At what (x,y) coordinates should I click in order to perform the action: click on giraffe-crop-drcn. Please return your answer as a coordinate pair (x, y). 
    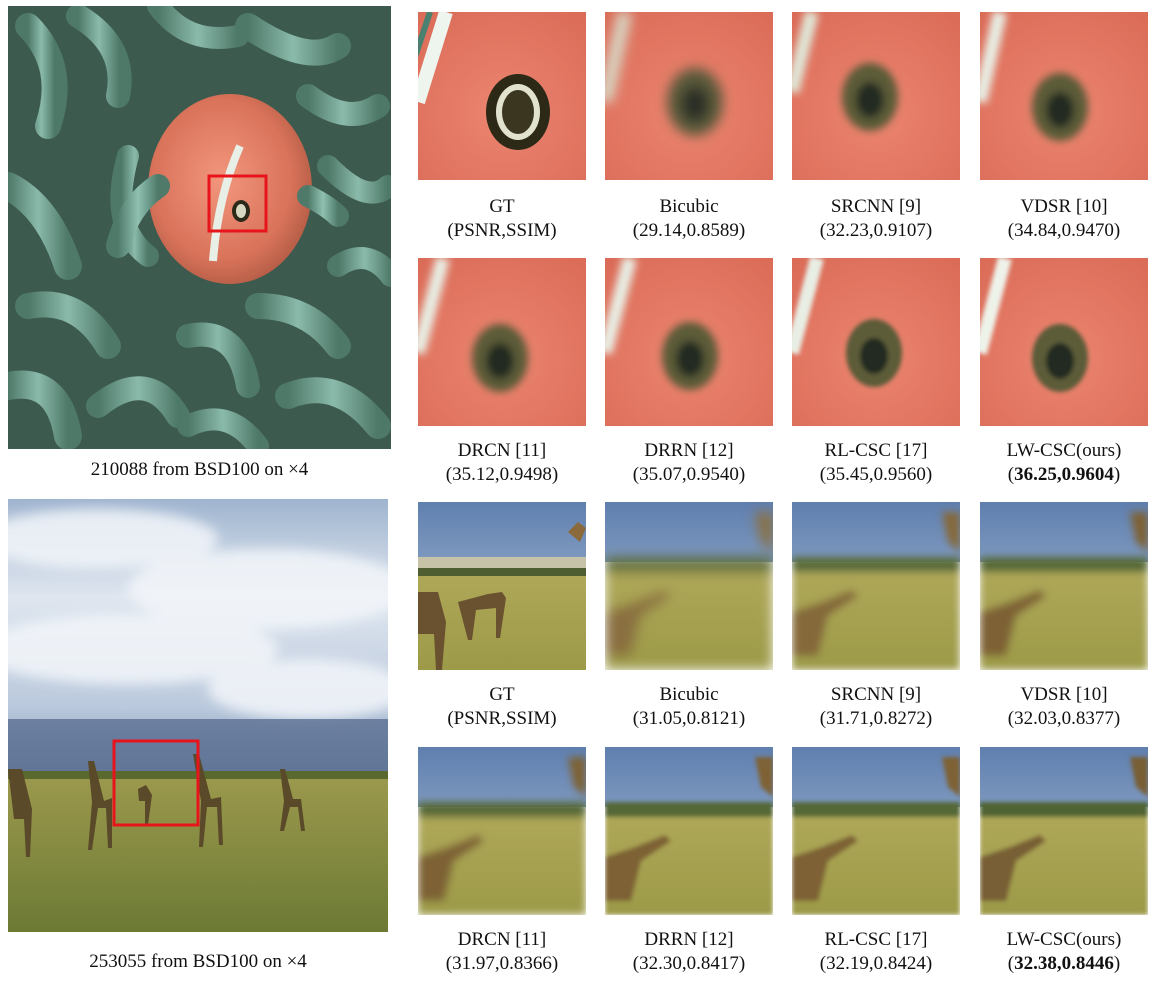
    Looking at the image, I should click on (502, 831).